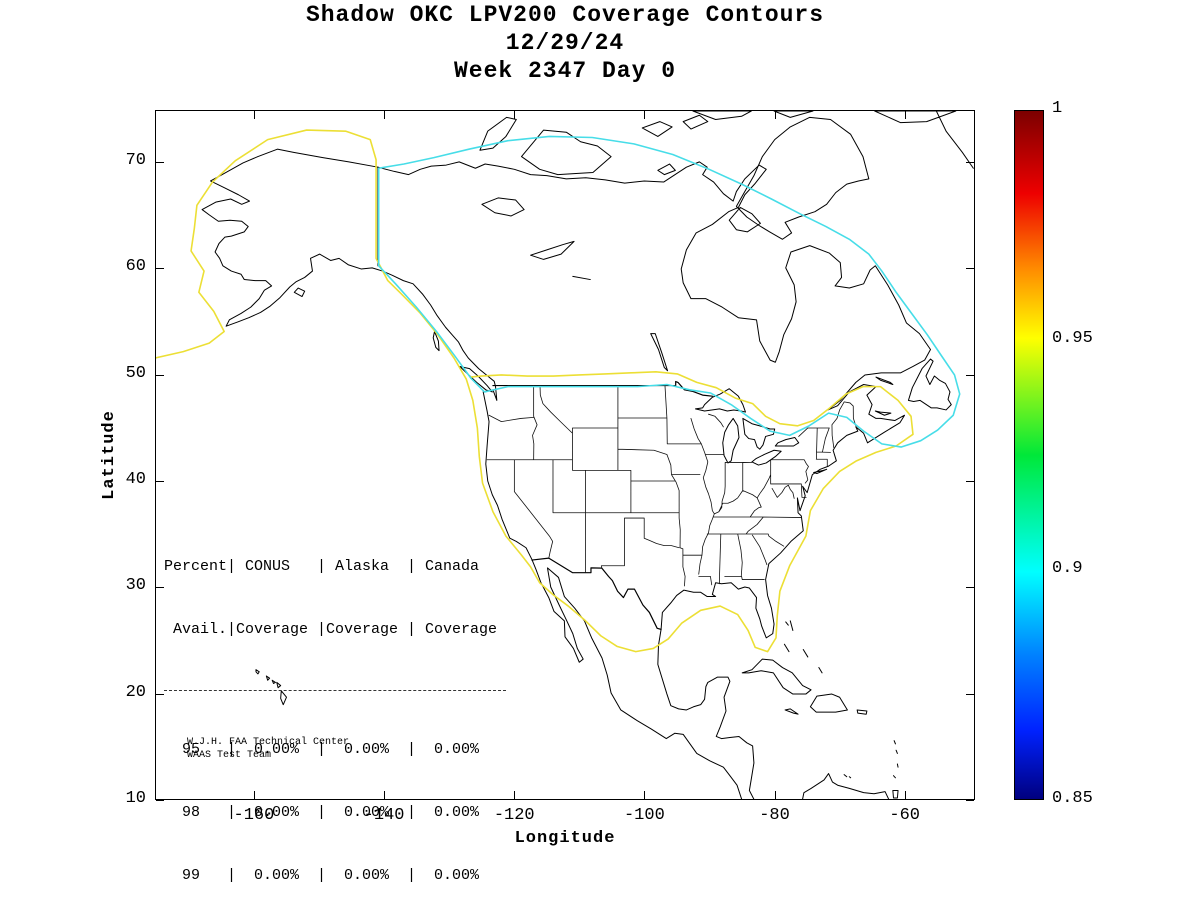  Describe the element at coordinates (254, 815) in the screenshot. I see `x-tick-label: -160` at that location.